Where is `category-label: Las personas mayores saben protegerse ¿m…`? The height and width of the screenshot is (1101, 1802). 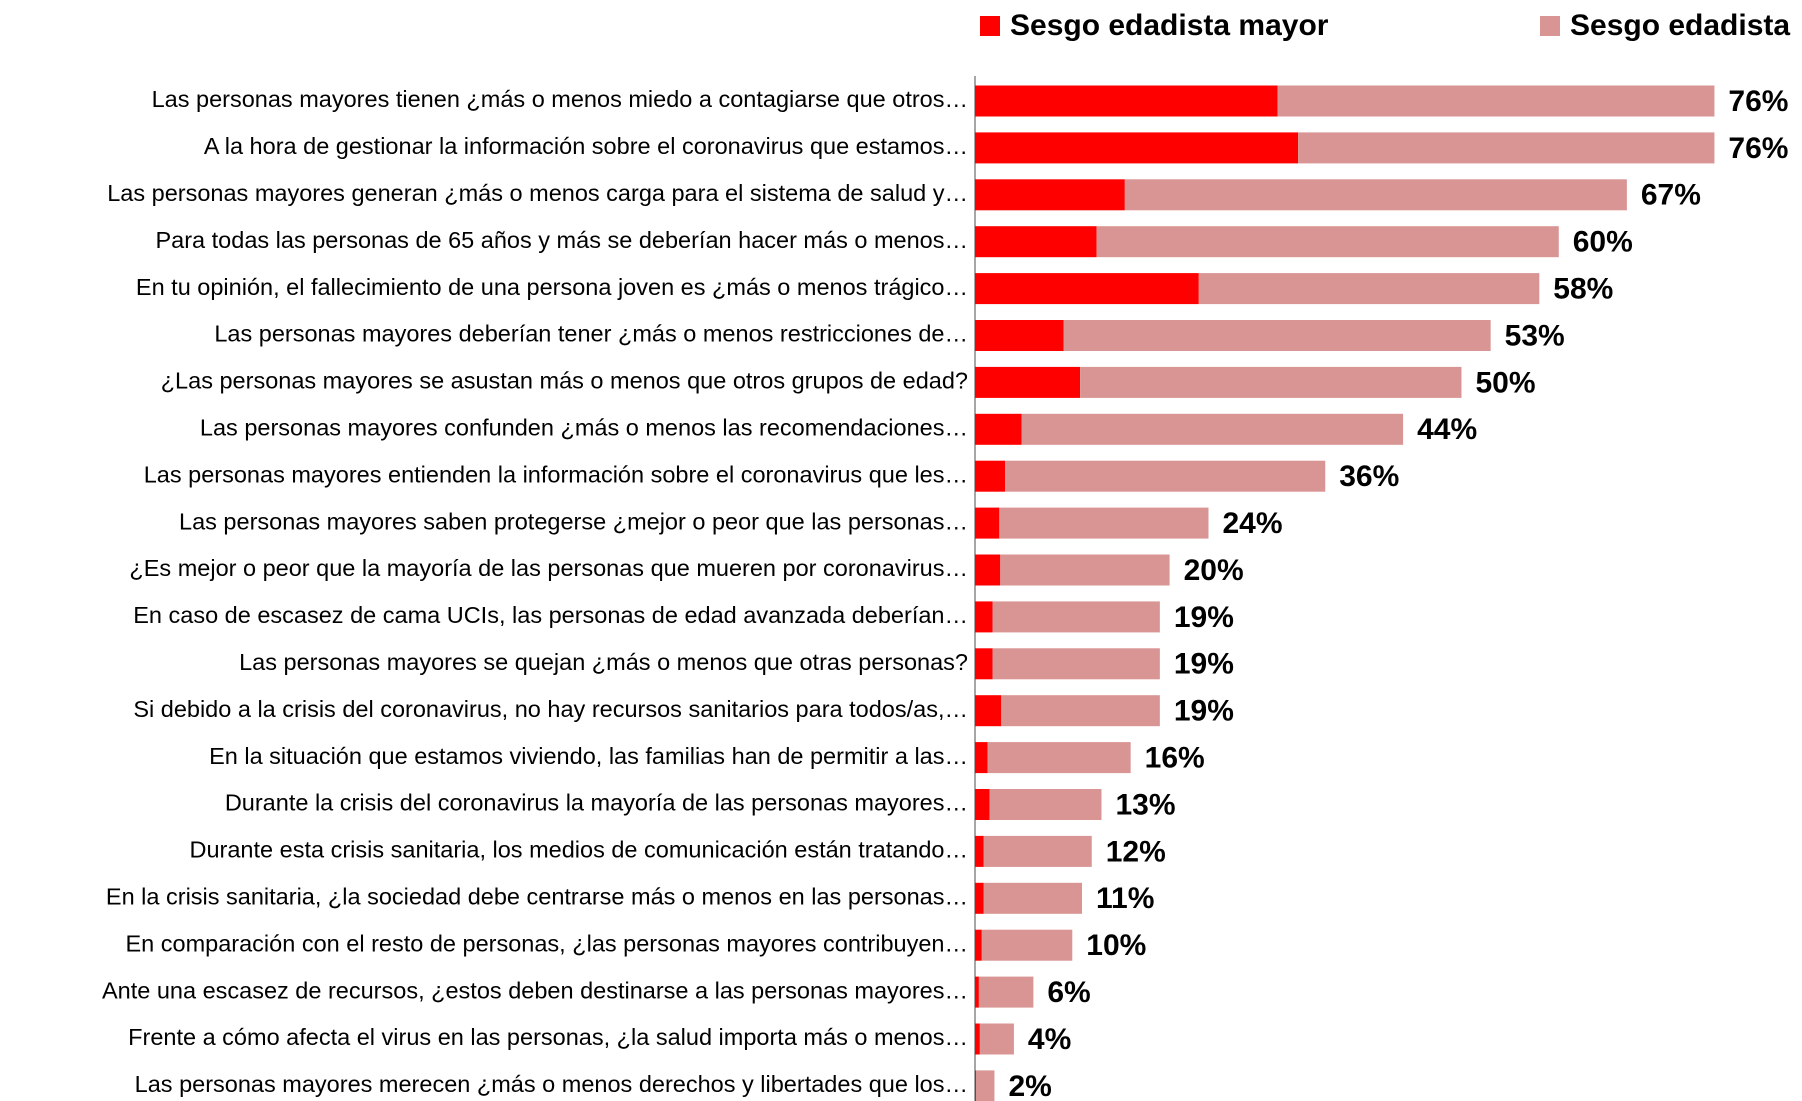
category-label: Las personas mayores saben protegerse ¿m… is located at coordinates (573, 521).